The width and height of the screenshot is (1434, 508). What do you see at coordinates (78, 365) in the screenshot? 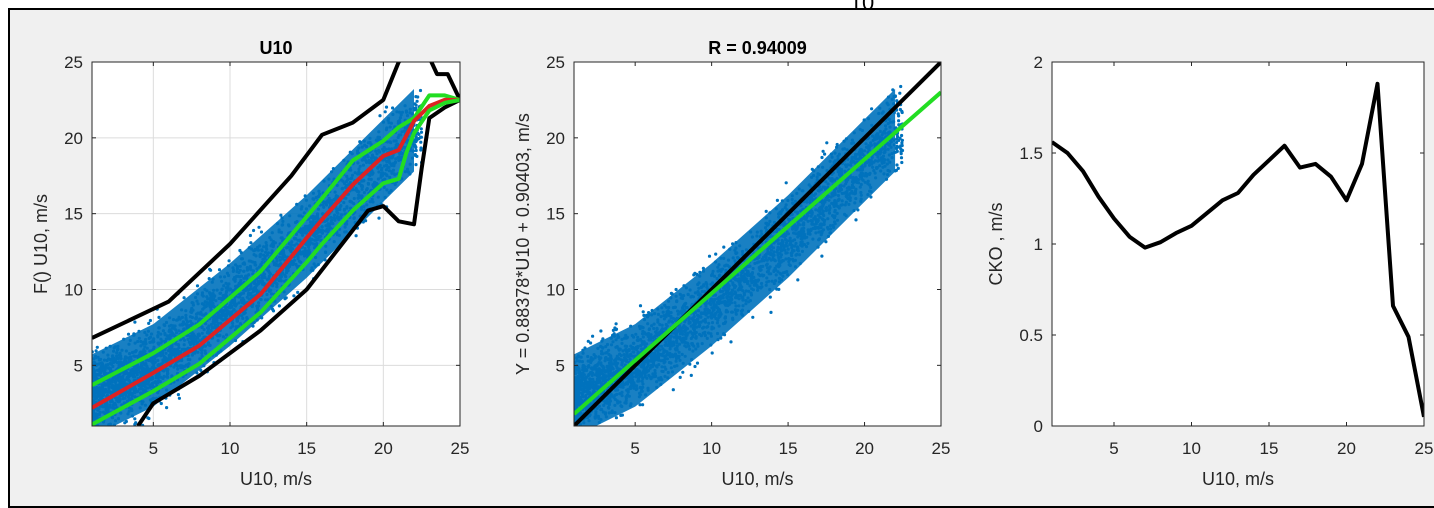
I see `y-tick-label: 5` at bounding box center [78, 365].